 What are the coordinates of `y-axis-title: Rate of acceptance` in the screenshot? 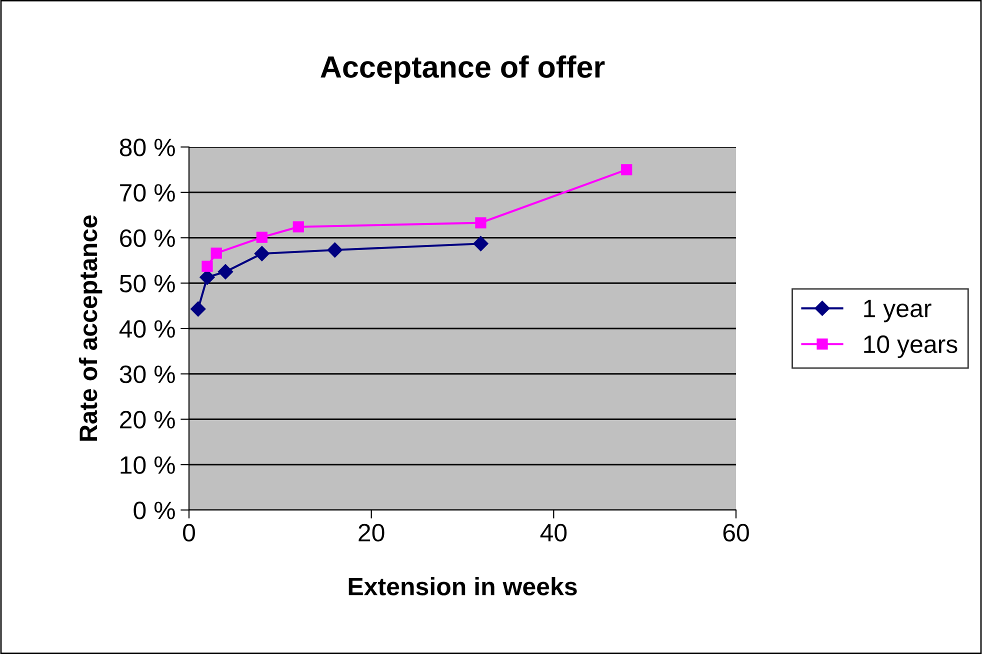 It's located at (90, 328).